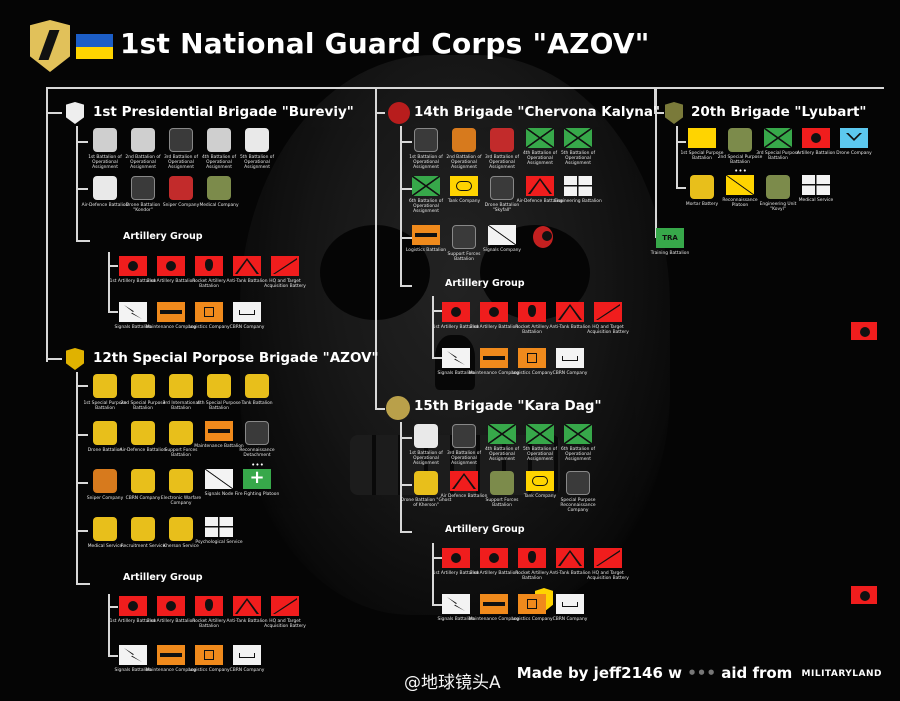  Describe the element at coordinates (670, 238) in the screenshot. I see `unit-symbol-icon: TRA` at that location.